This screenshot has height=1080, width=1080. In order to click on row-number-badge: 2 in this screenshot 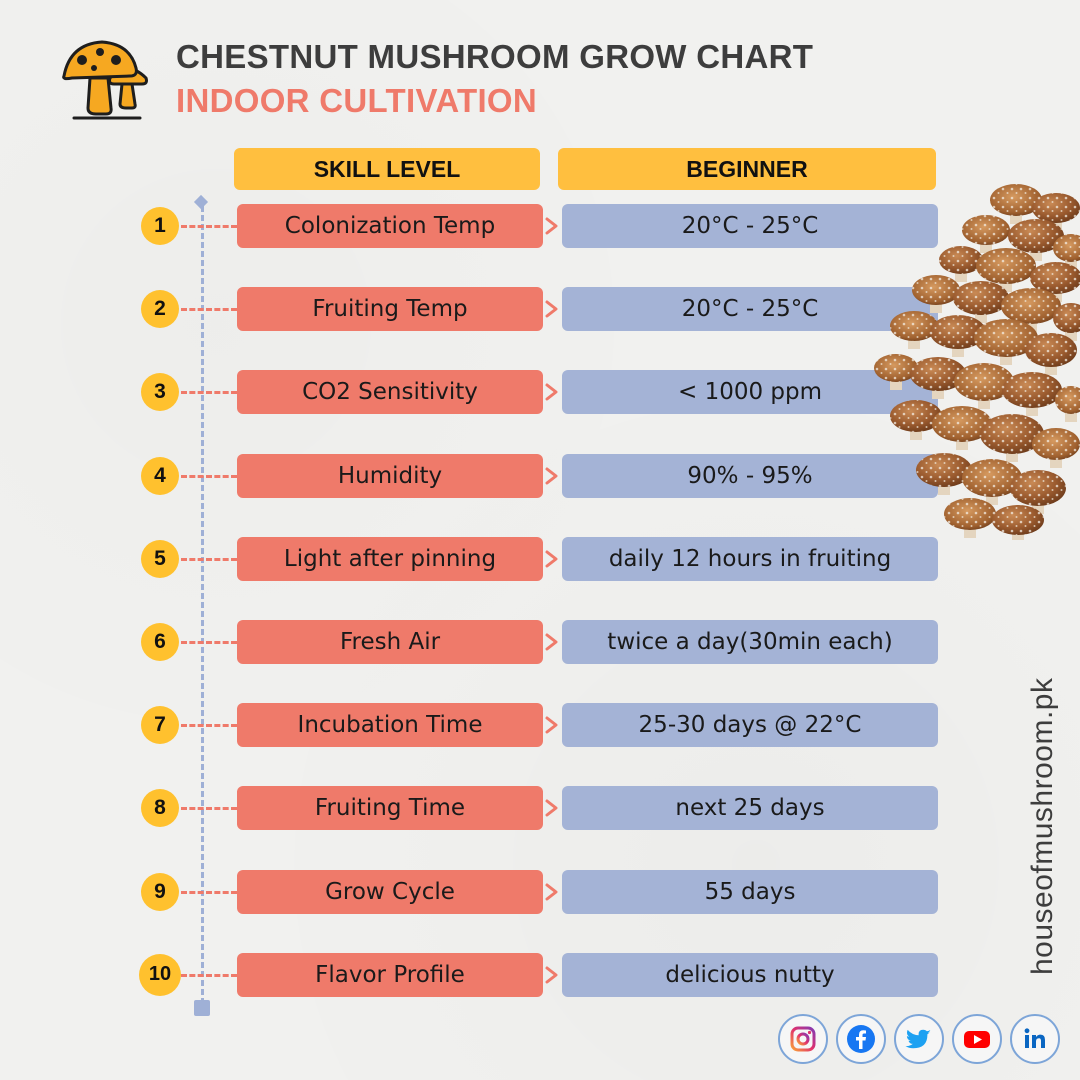, I will do `click(160, 309)`.